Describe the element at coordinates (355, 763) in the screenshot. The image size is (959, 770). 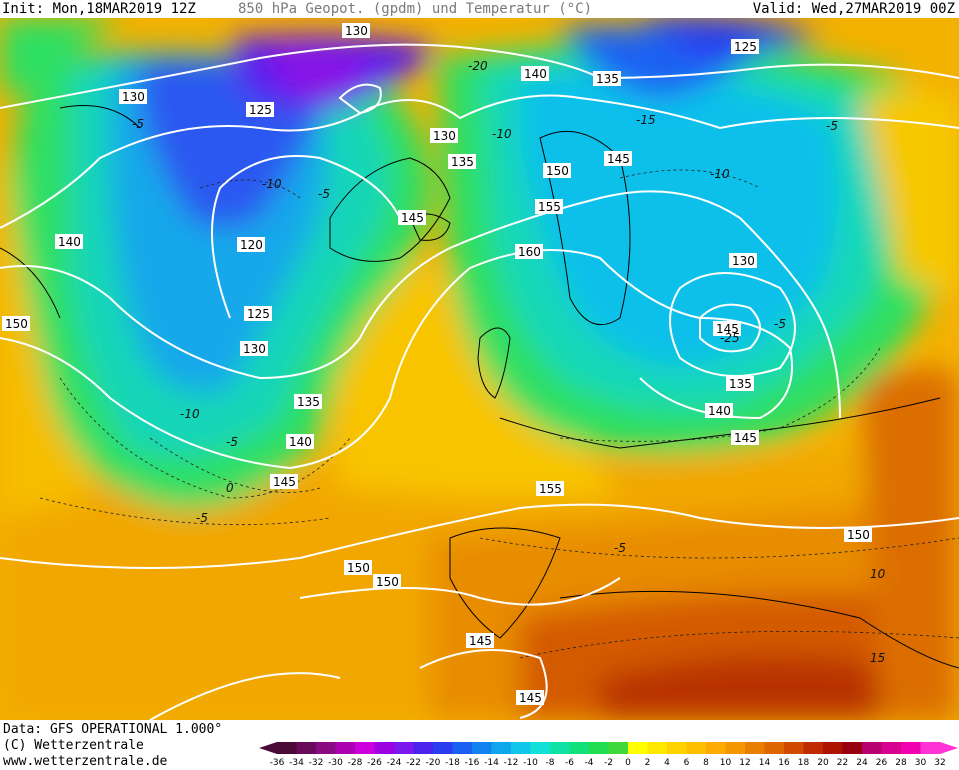
I see `colorbar-tick-label: -28` at that location.